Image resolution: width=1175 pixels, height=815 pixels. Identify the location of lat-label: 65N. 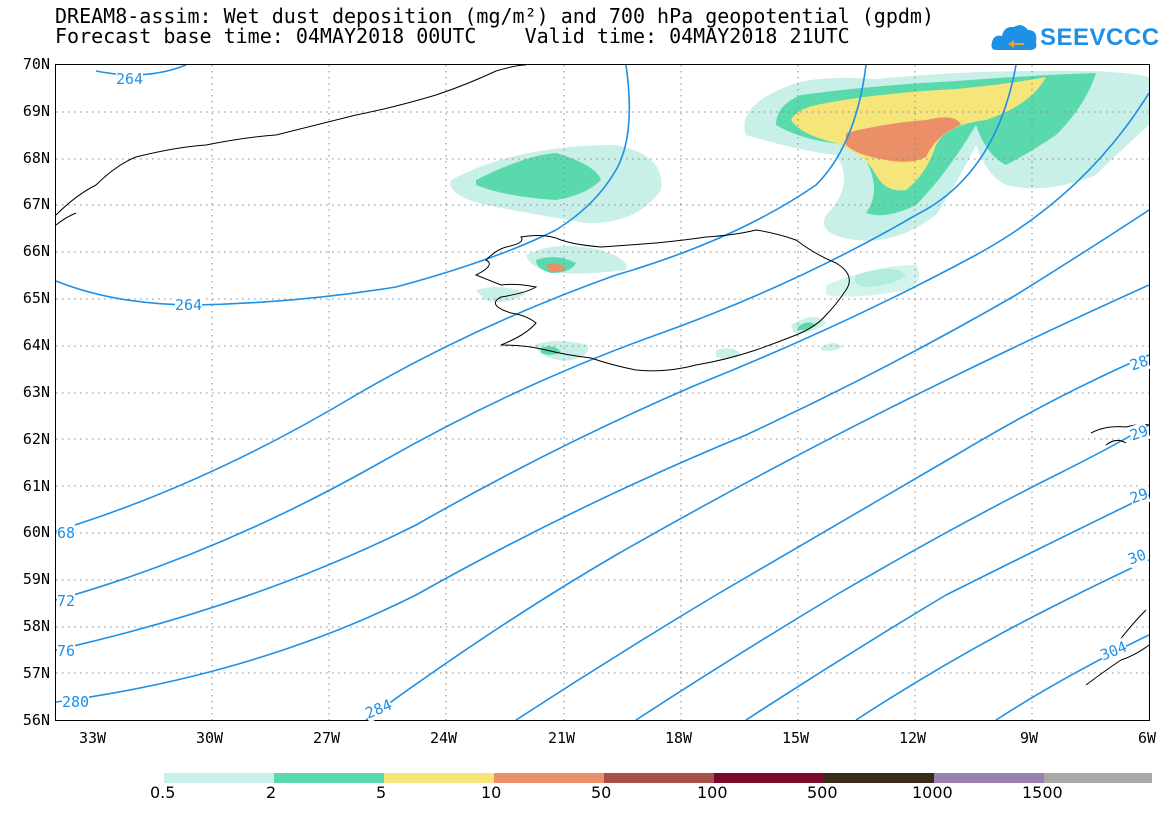
(36, 298).